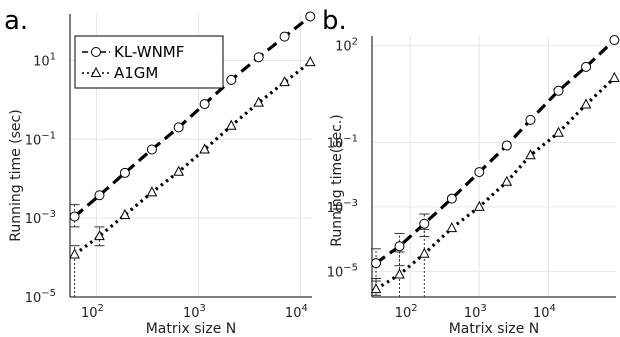  Describe the element at coordinates (346, 46) in the screenshot. I see `y-tick-label: 10²` at that location.